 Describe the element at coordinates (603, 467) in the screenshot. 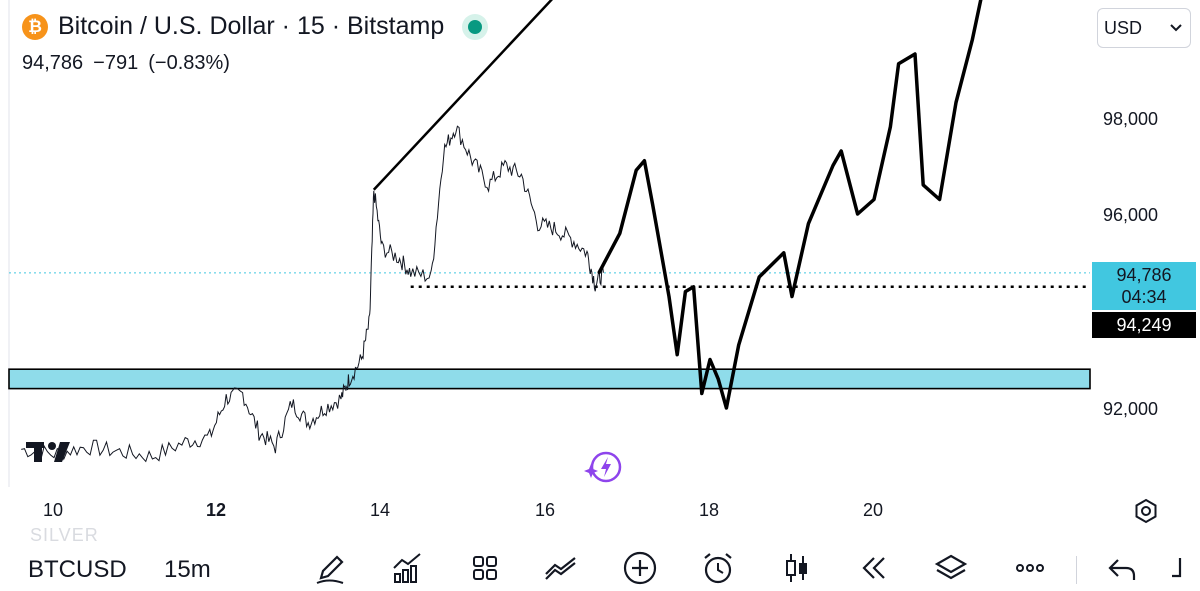

I see `flash-icon` at that location.